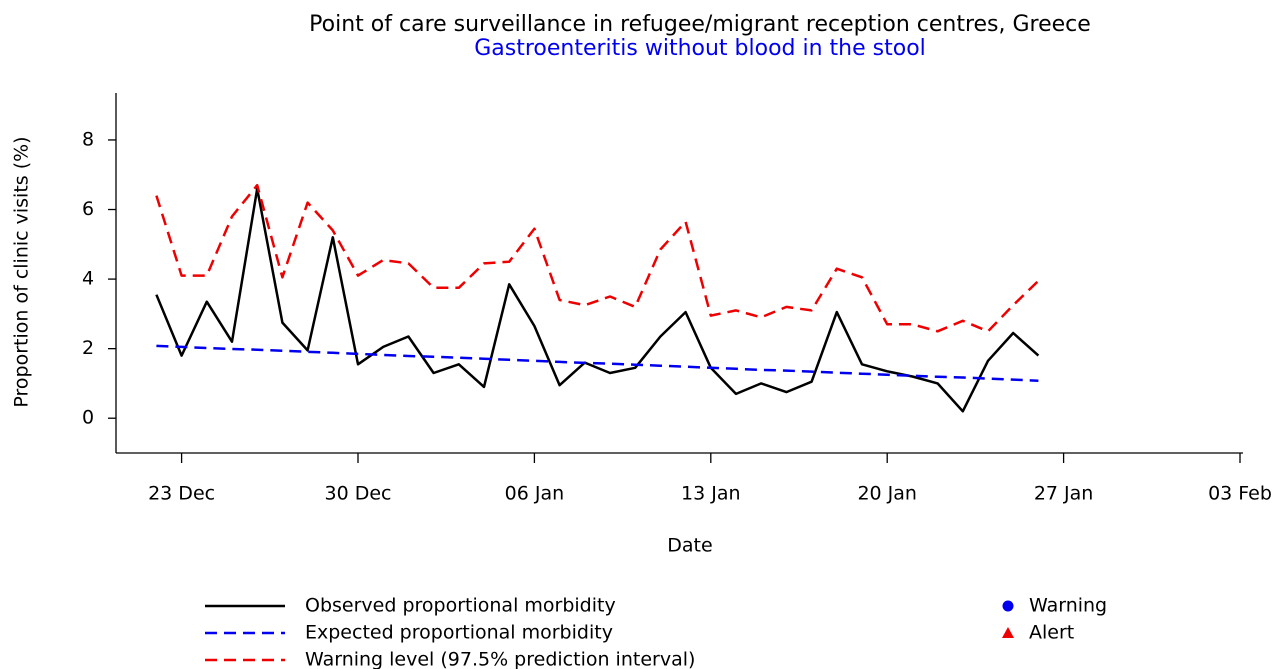 This screenshot has width=1274, height=669. What do you see at coordinates (1240, 494) in the screenshot?
I see `x-tick-label: 03 Feb` at bounding box center [1240, 494].